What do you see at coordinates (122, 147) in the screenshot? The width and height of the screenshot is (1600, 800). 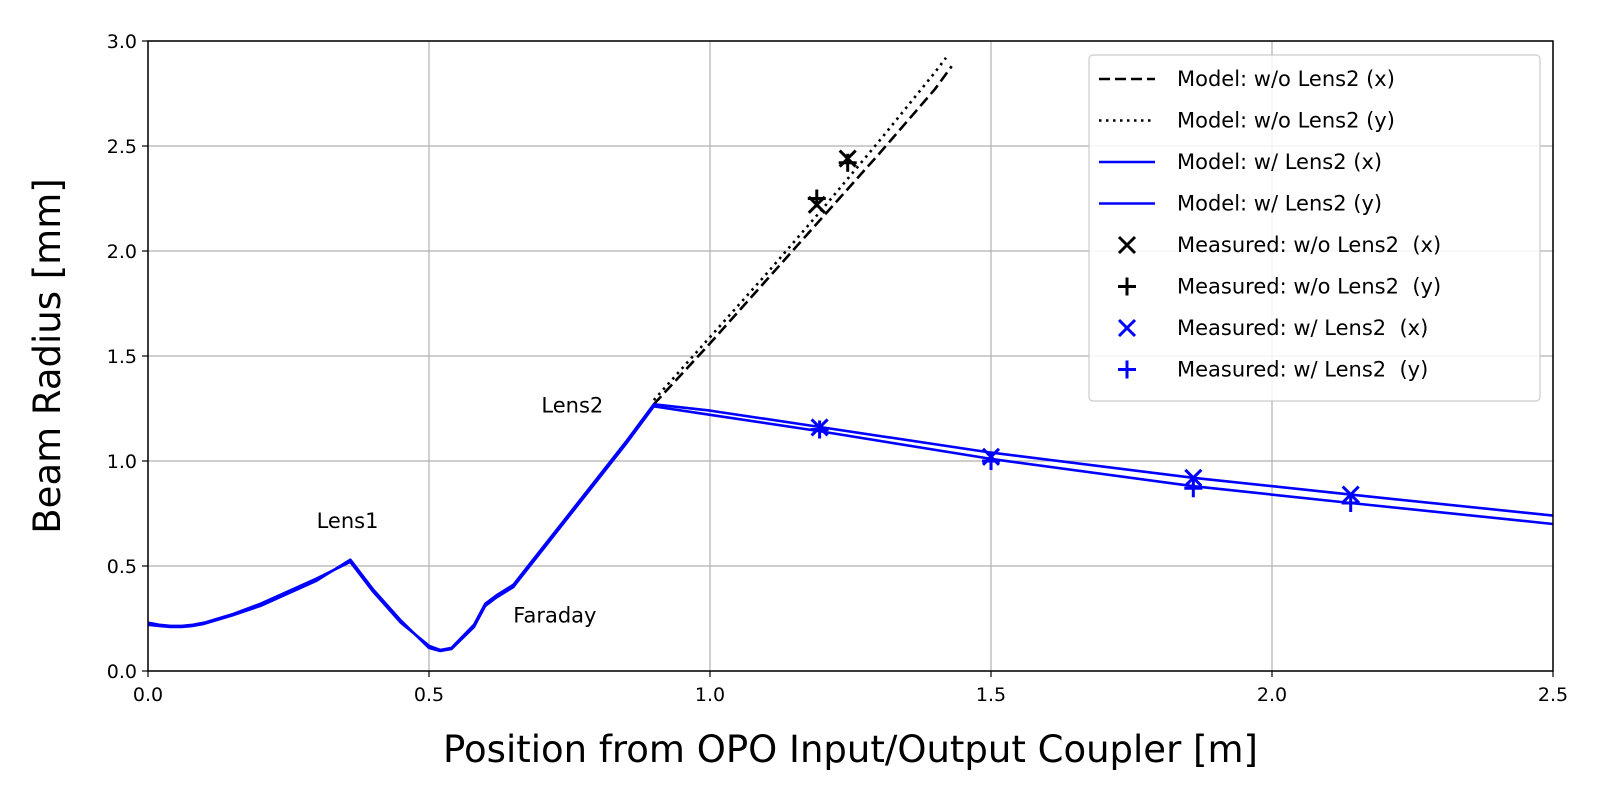 I see `y-tick-label: 2.5` at bounding box center [122, 147].